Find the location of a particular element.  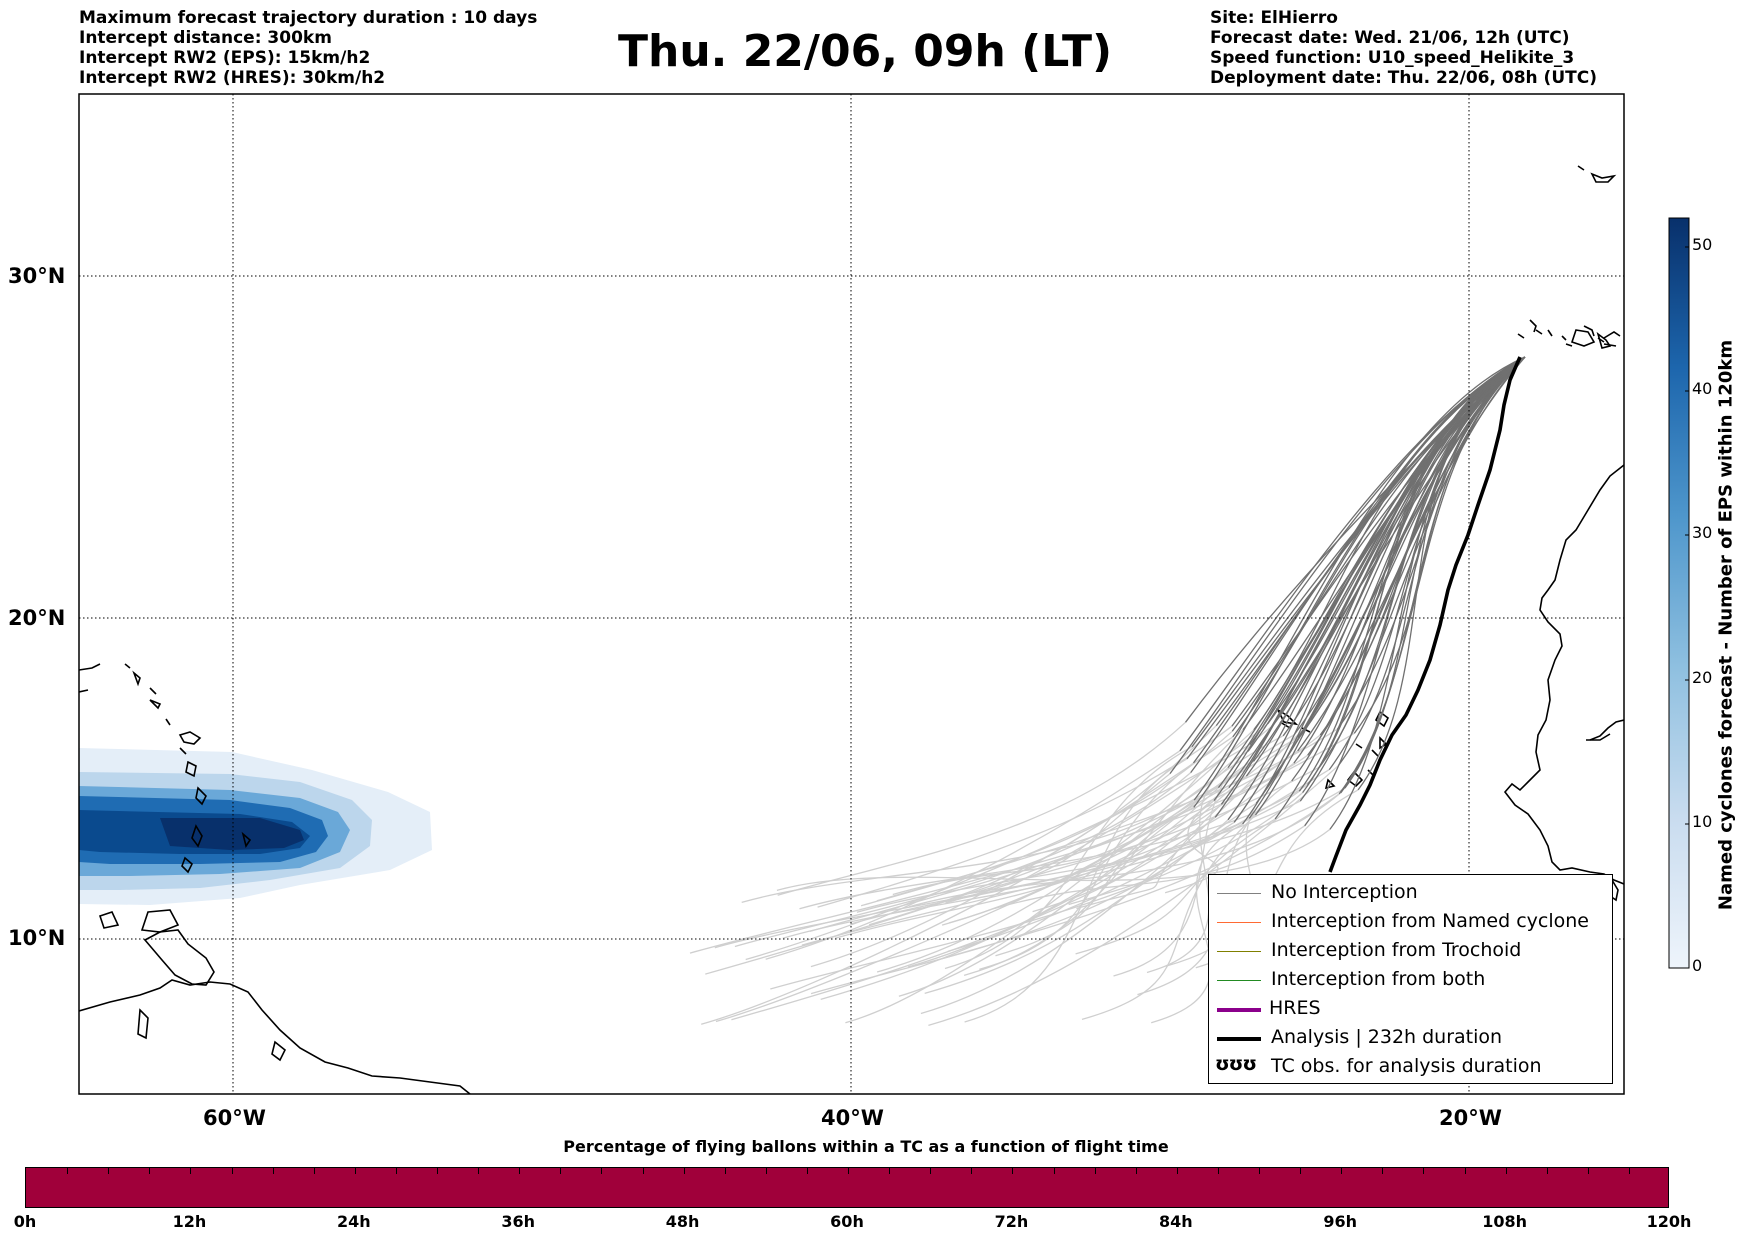

legend-label: Interception from Trochoid is located at coordinates (1396, 950).